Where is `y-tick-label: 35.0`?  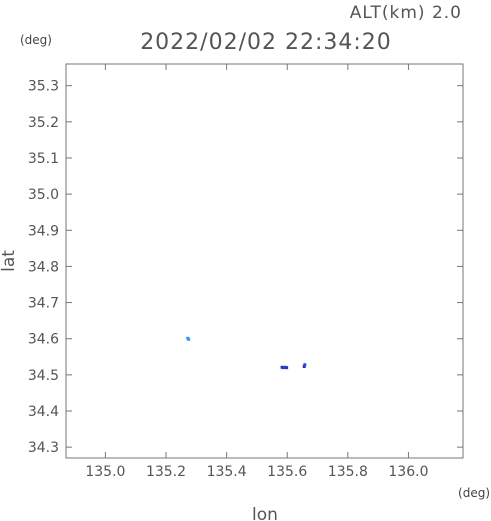 y-tick-label: 35.0 is located at coordinates (43, 195).